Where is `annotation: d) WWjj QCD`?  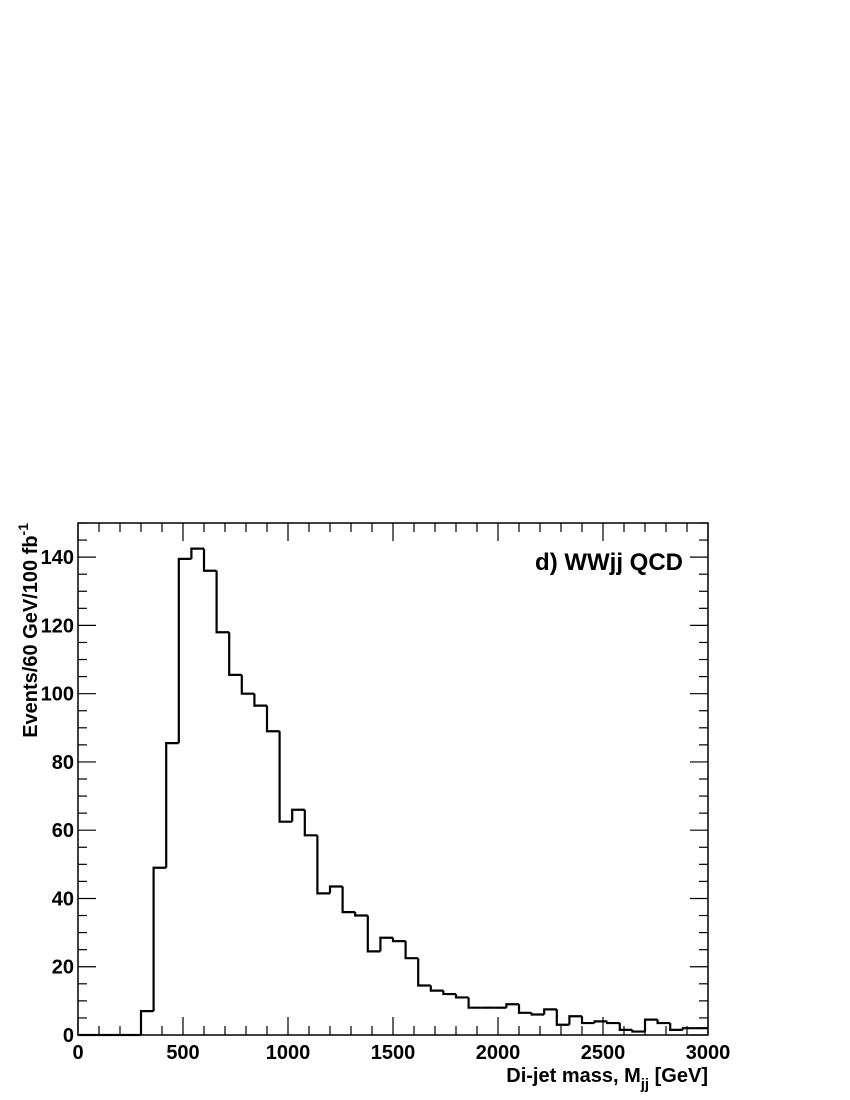 annotation: d) WWjj QCD is located at coordinates (609, 562).